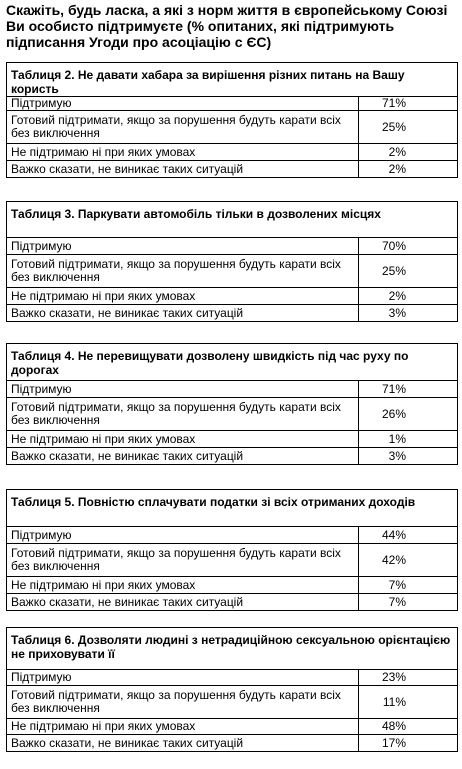 Image resolution: width=462 pixels, height=769 pixels. Describe the element at coordinates (408, 414) in the screenshot. I see `row-value: 26%` at that location.